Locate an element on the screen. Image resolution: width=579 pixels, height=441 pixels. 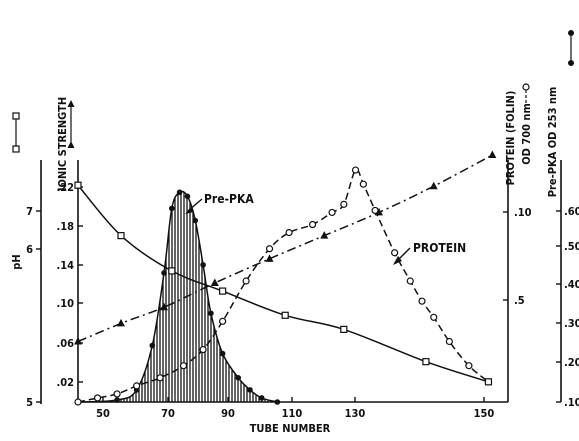
protein-axis-label: PROTEIN (FOLIN) is located at coordinates (510, 138).